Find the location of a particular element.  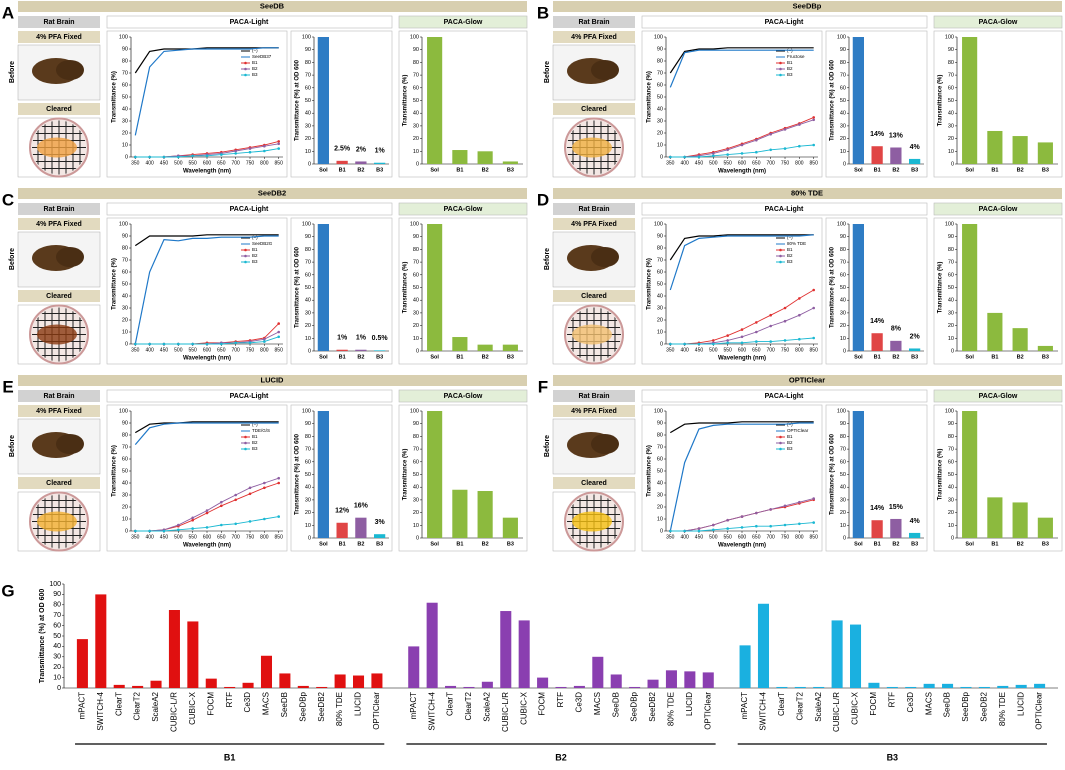

header-label: PACA-Glow is located at coordinates (463, 209).